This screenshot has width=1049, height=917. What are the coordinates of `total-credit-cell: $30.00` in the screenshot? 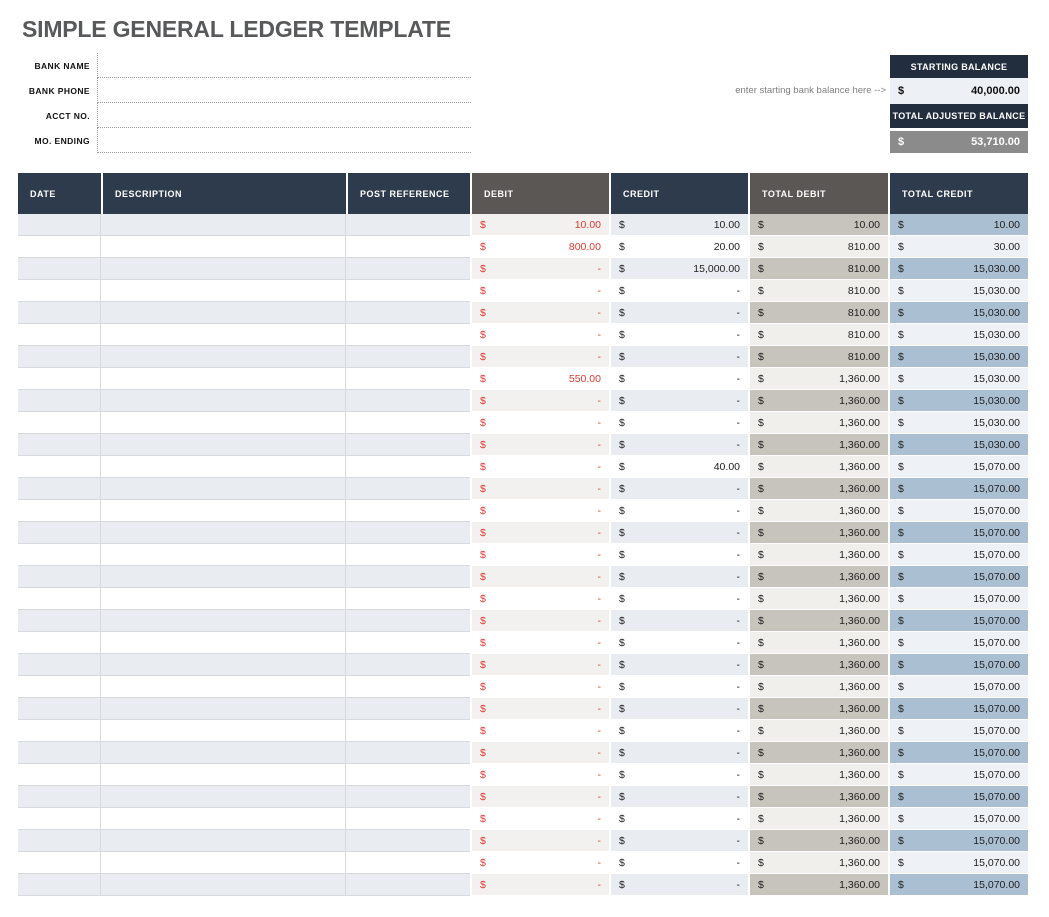 It's located at (958, 247).